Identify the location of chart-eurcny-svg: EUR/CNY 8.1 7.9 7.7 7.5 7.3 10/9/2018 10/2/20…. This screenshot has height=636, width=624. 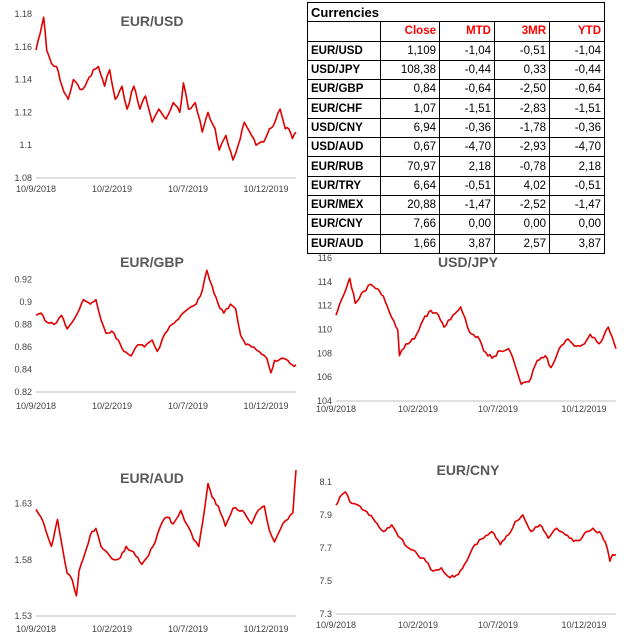
(466, 546).